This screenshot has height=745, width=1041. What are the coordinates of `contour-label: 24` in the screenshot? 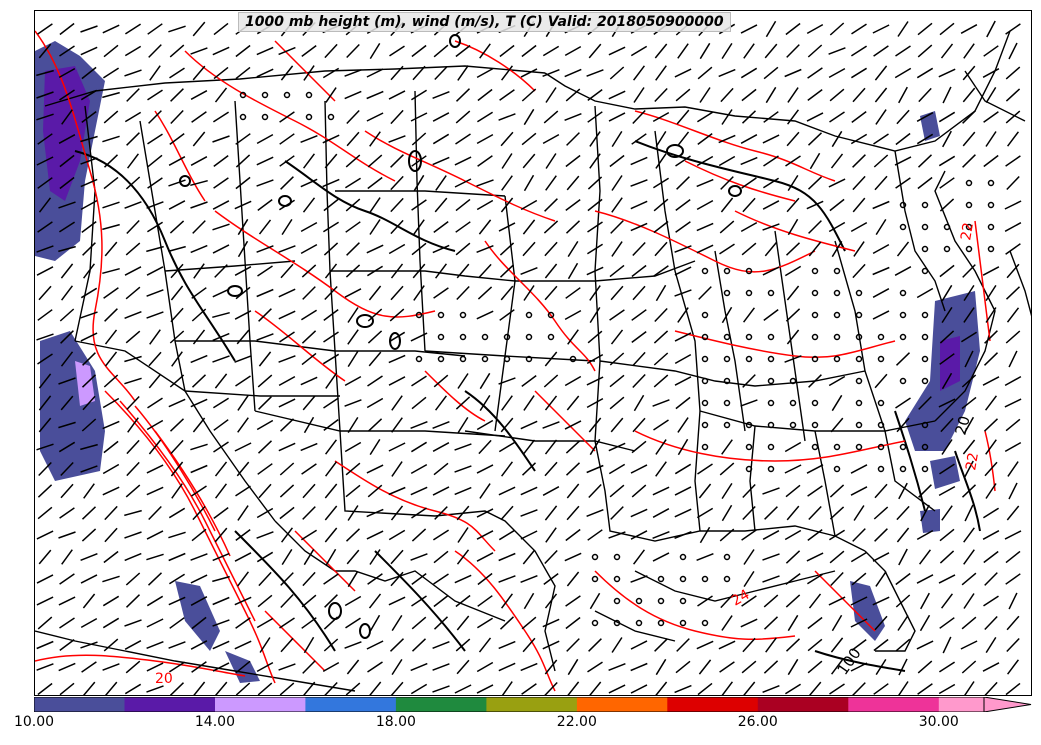 It's located at (741, 598).